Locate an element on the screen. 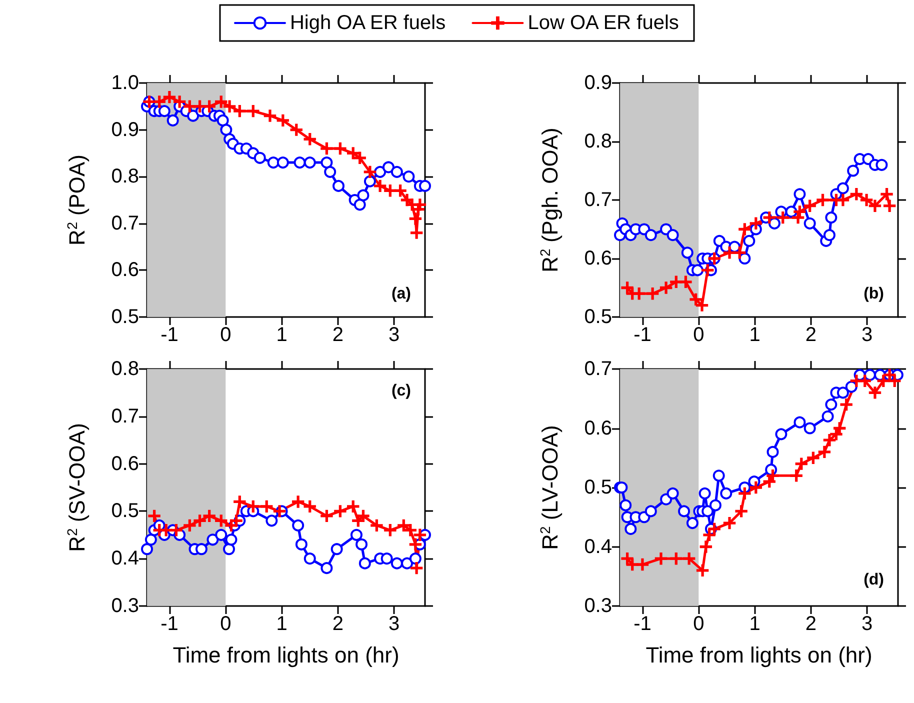 The height and width of the screenshot is (703, 914). y-axis-title: R2 (SV-OOA) is located at coordinates (77, 487).